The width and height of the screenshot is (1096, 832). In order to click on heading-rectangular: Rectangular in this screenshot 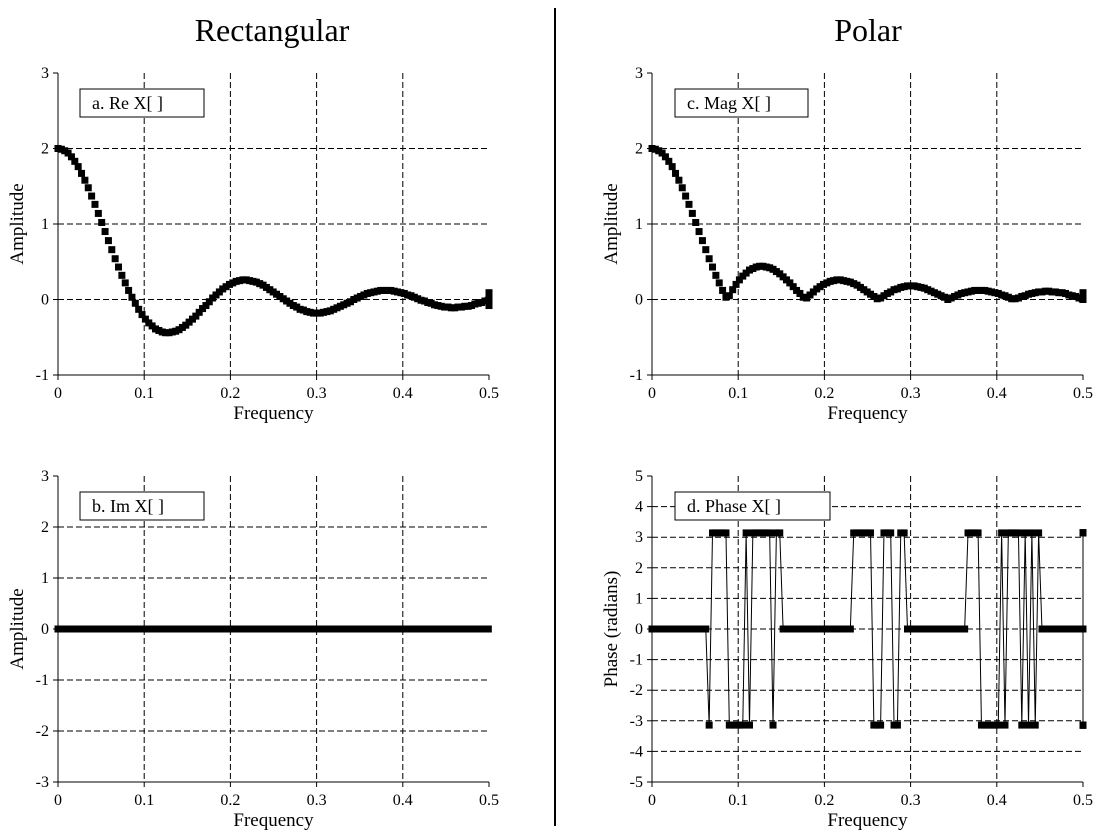, I will do `click(272, 30)`.